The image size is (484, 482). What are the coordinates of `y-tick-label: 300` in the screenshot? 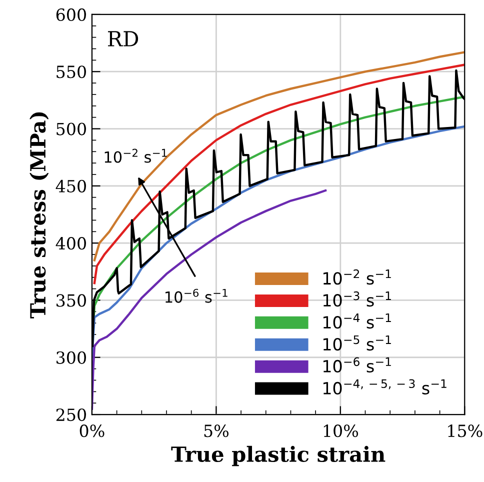 It's located at (71, 357).